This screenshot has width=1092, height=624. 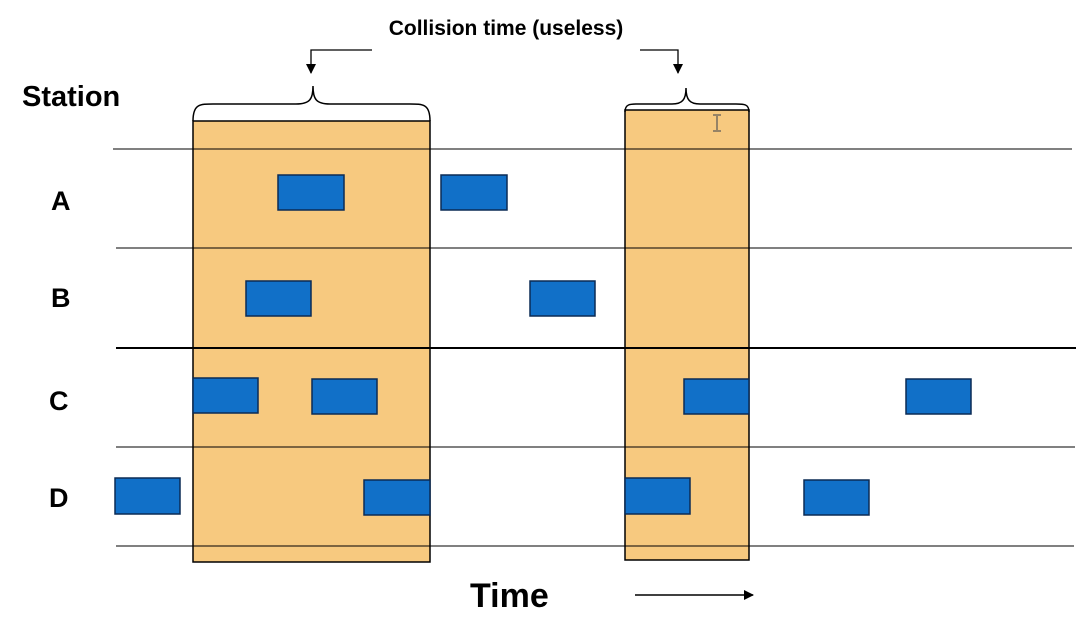 I want to click on down-arrow-icon, so click(x=494, y=61).